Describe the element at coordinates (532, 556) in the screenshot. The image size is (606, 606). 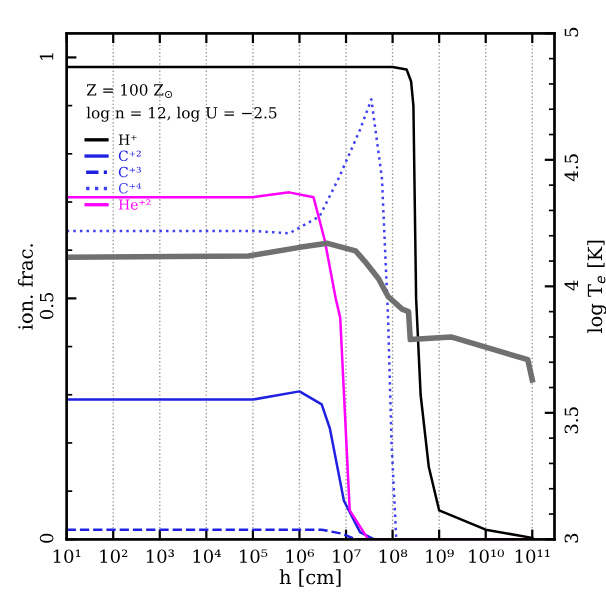
I see `x-tick-label: 10¹¹` at that location.